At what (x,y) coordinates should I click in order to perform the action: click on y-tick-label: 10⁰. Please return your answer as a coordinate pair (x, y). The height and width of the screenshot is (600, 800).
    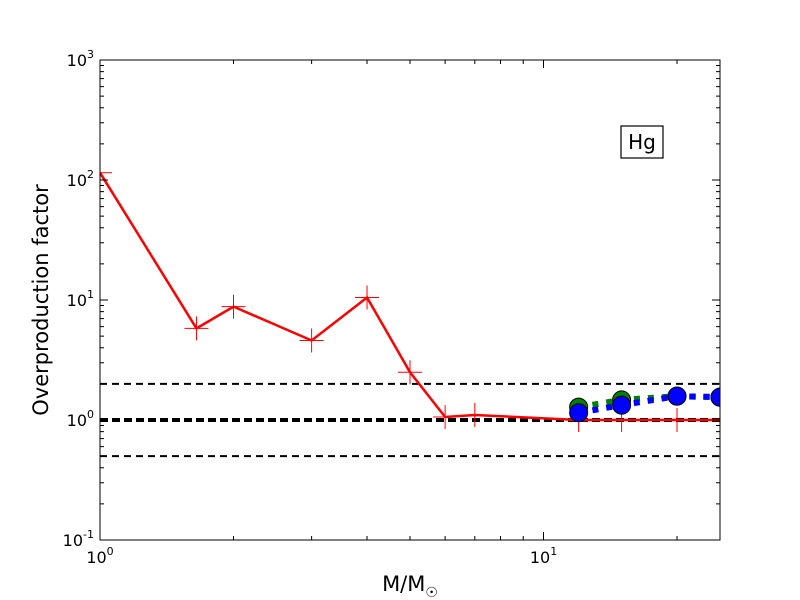
    Looking at the image, I should click on (80, 419).